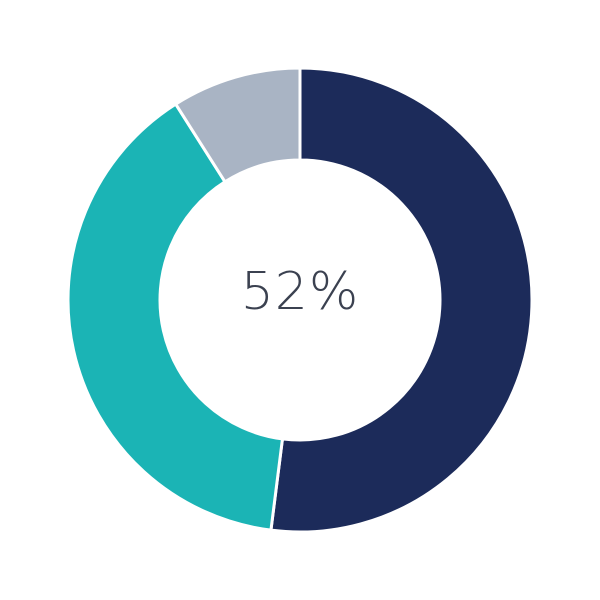  I want to click on center-percentage-label: 52%, so click(300, 292).